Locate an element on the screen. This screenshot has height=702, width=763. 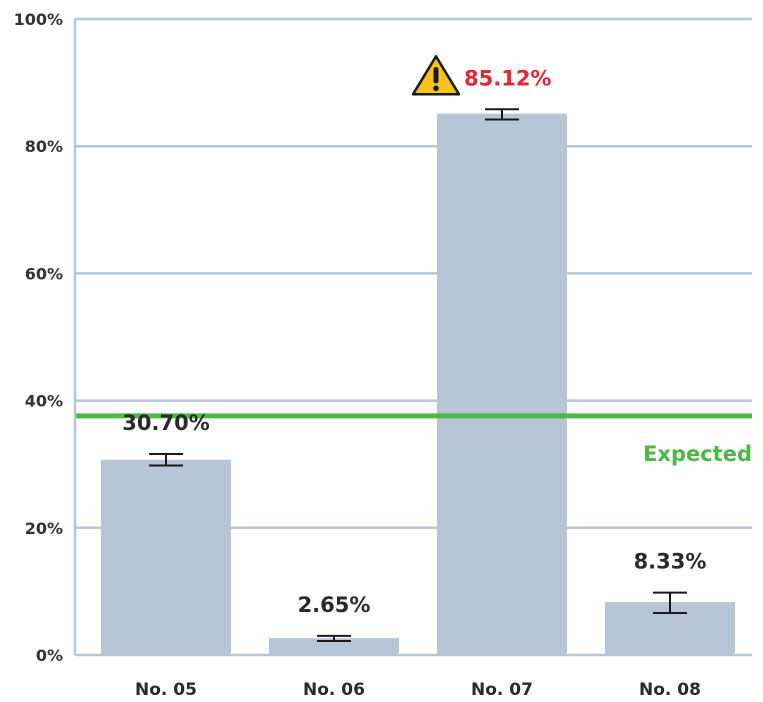
y-tick-label: 100% is located at coordinates (38, 19).